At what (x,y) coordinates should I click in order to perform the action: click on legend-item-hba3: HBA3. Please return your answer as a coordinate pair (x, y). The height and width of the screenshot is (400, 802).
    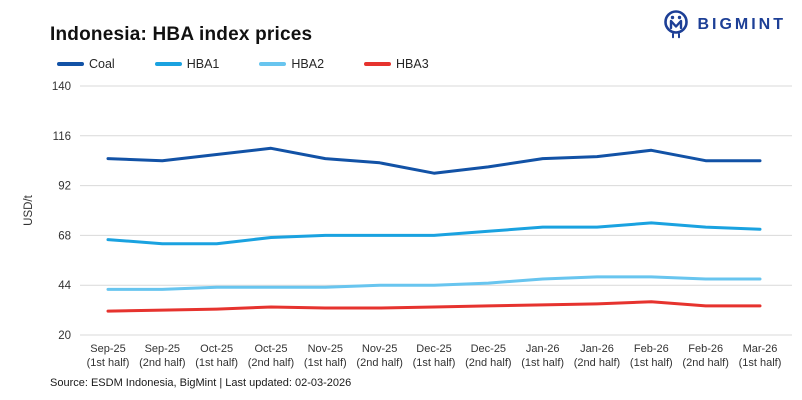
    Looking at the image, I should click on (396, 64).